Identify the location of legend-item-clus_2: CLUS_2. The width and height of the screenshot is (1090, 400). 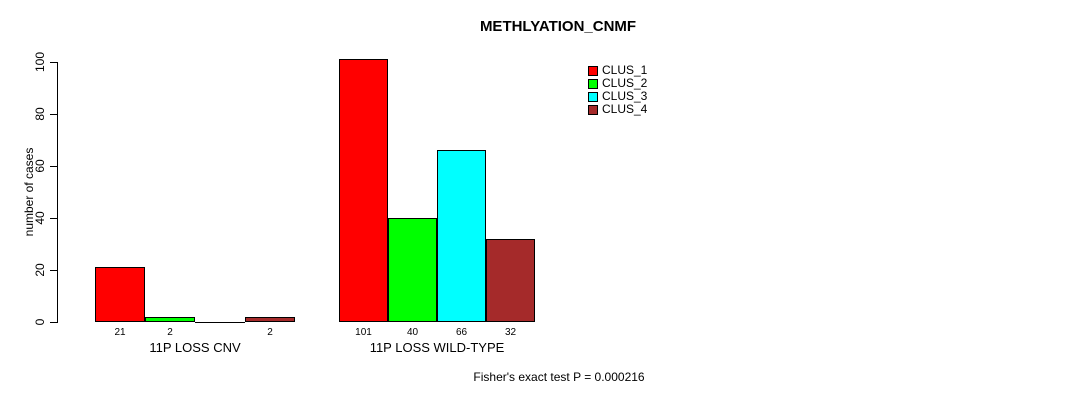
(617, 83).